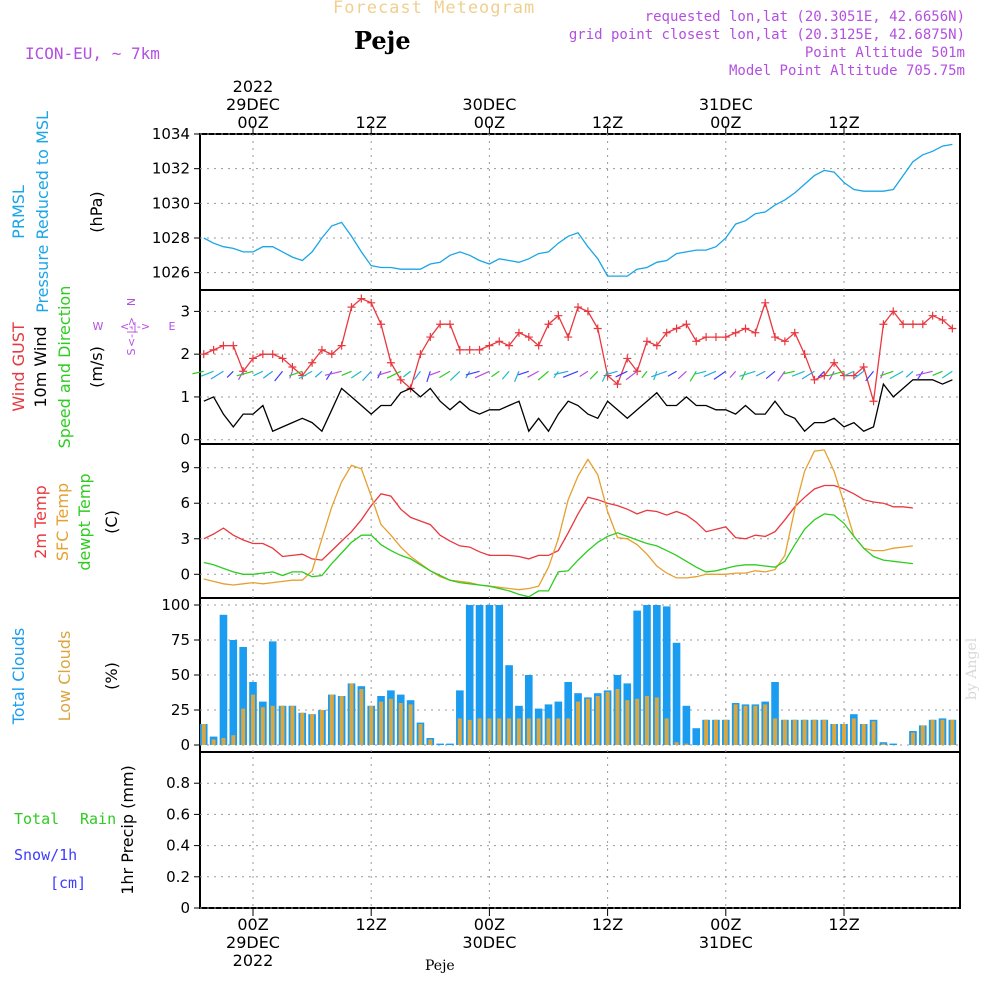 The image size is (1000, 1000). I want to click on date-label-top: 30DEC, so click(489, 104).